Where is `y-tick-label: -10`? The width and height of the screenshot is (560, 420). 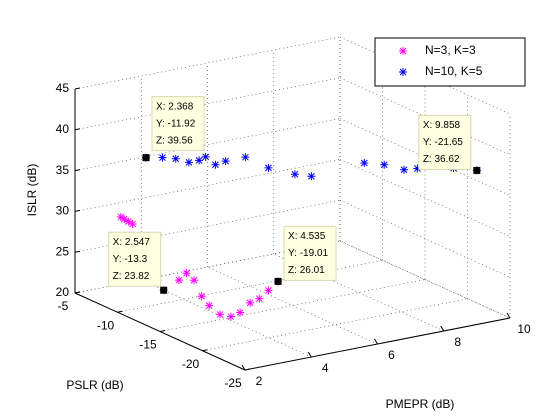
y-tick-label: -10 is located at coordinates (106, 325).